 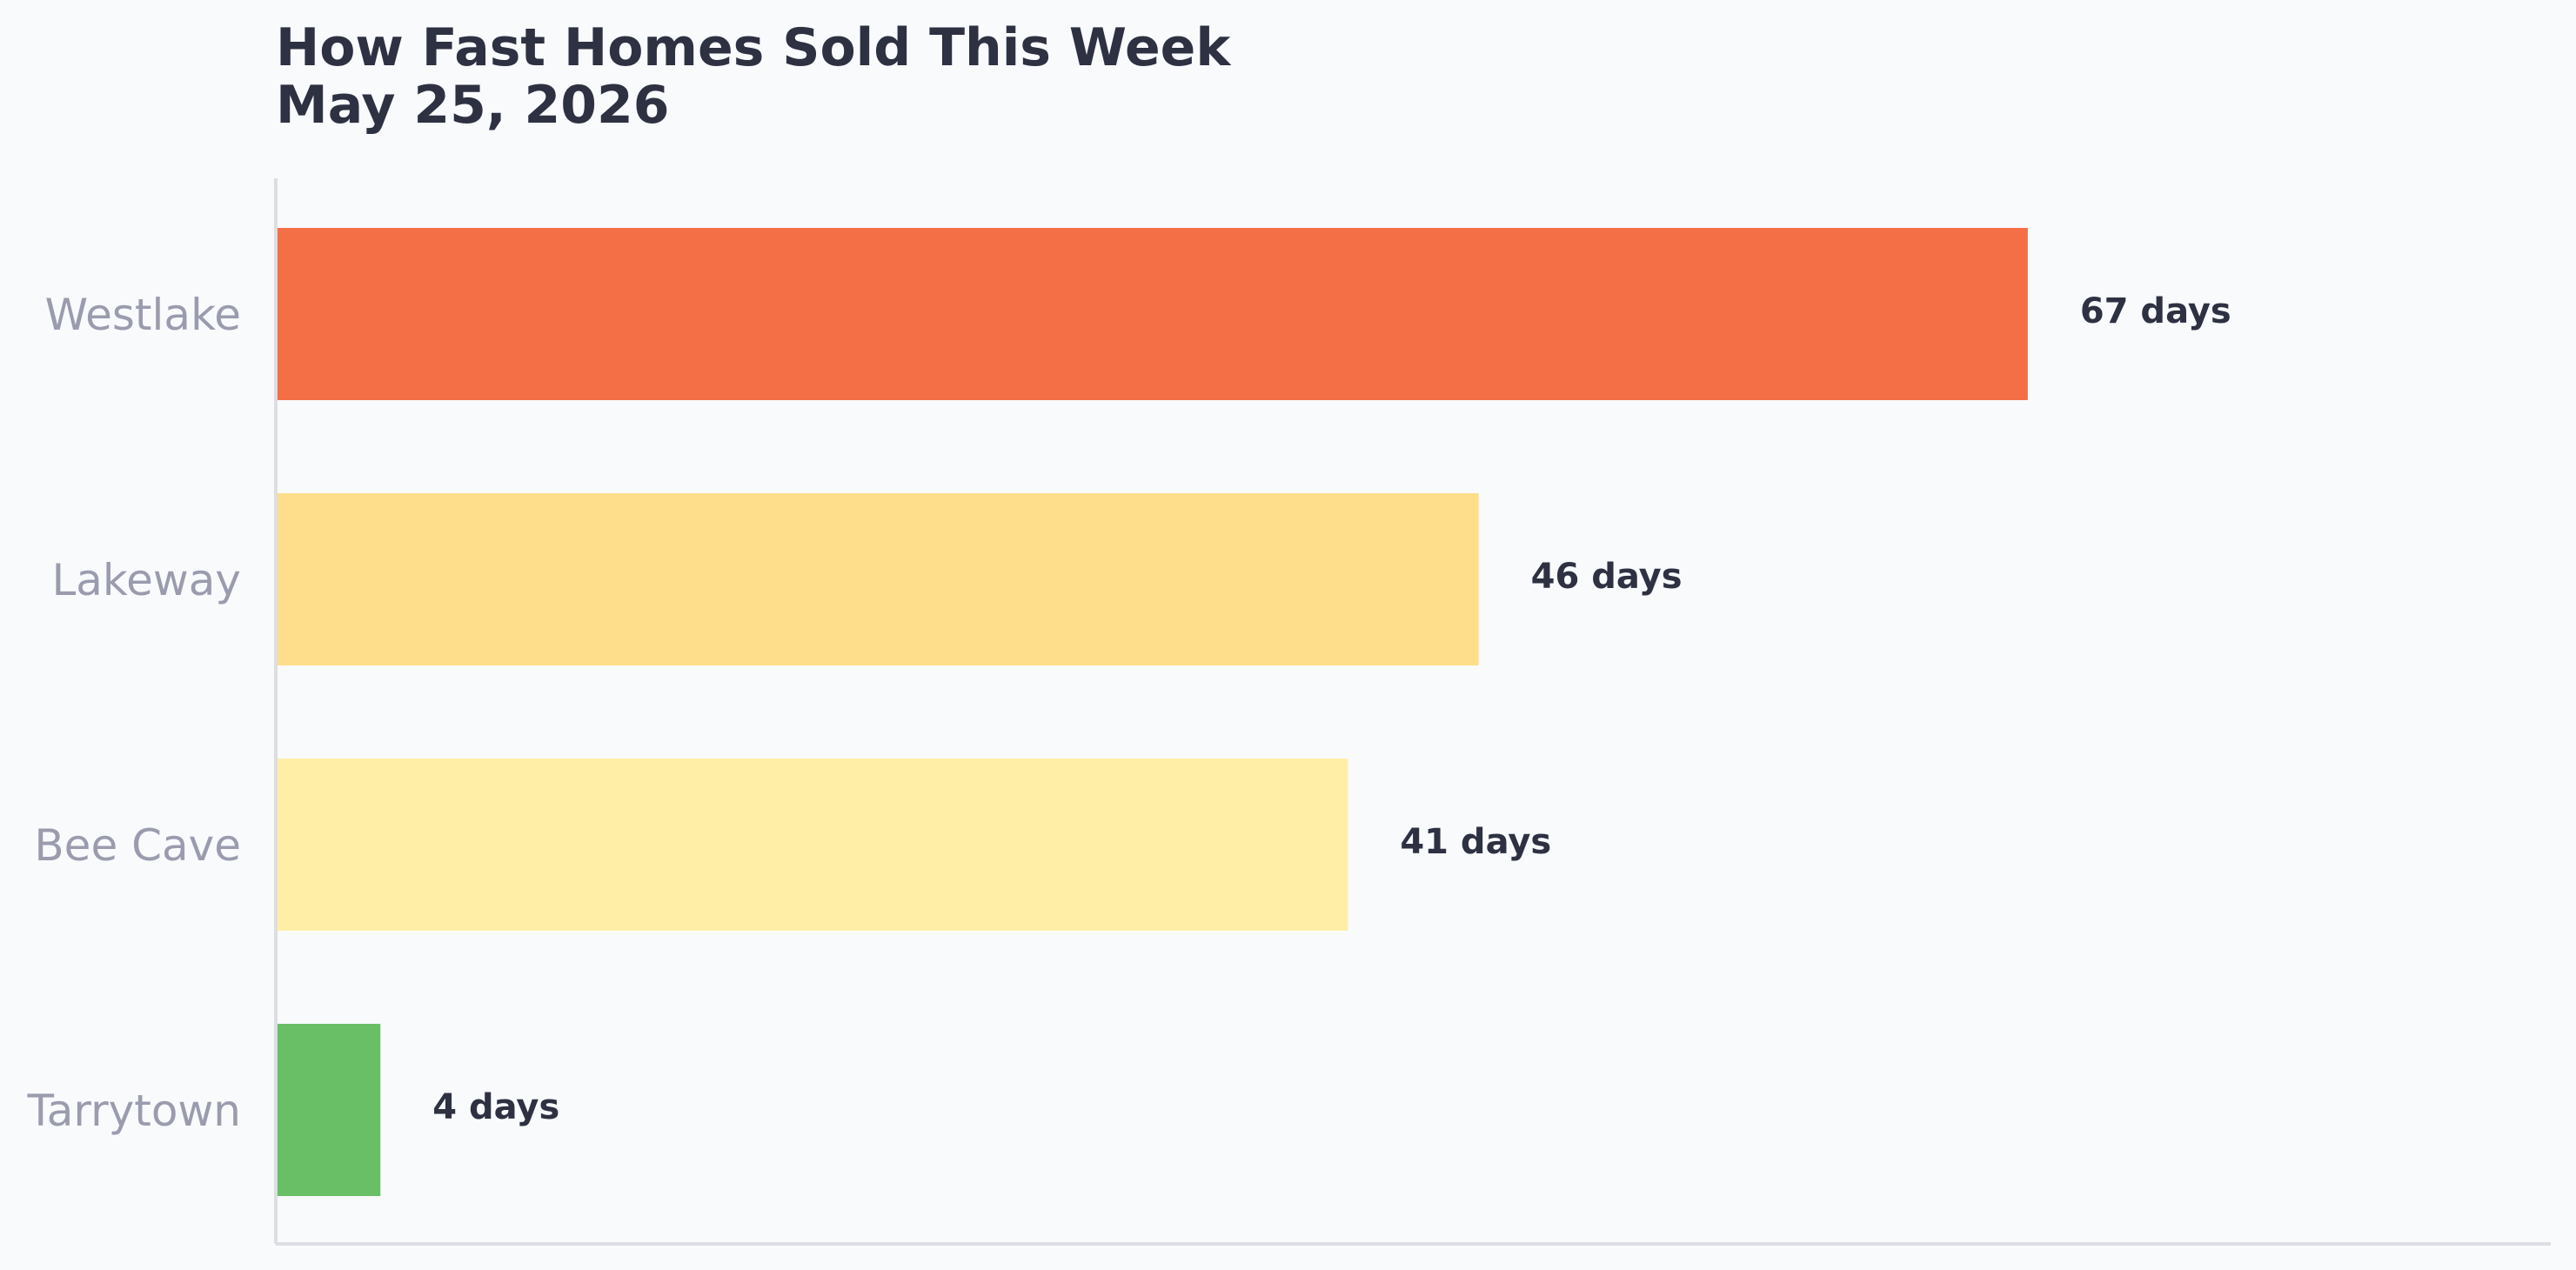 What do you see at coordinates (1152, 314) in the screenshot?
I see `bar-westlake` at bounding box center [1152, 314].